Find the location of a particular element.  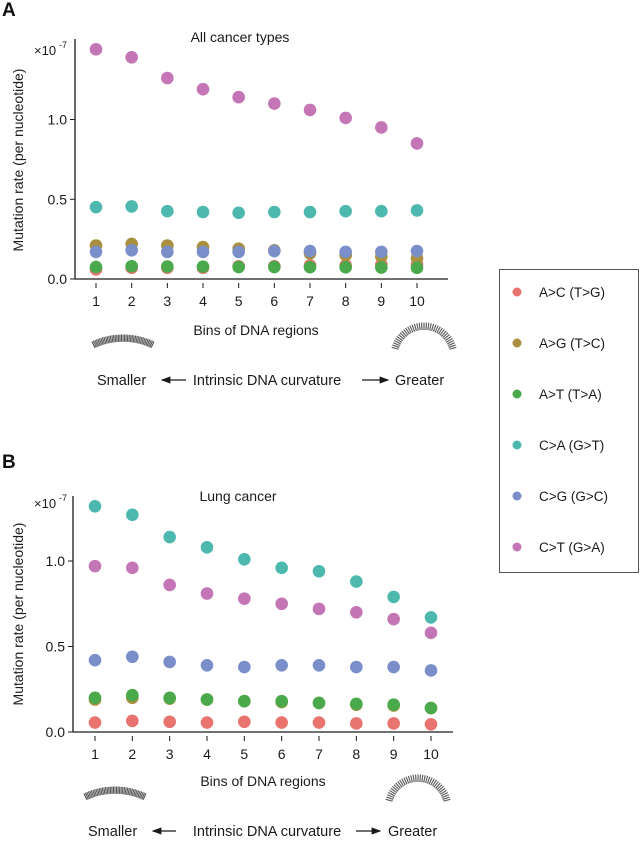

legend-label: C>A (G>T) is located at coordinates (571, 445).